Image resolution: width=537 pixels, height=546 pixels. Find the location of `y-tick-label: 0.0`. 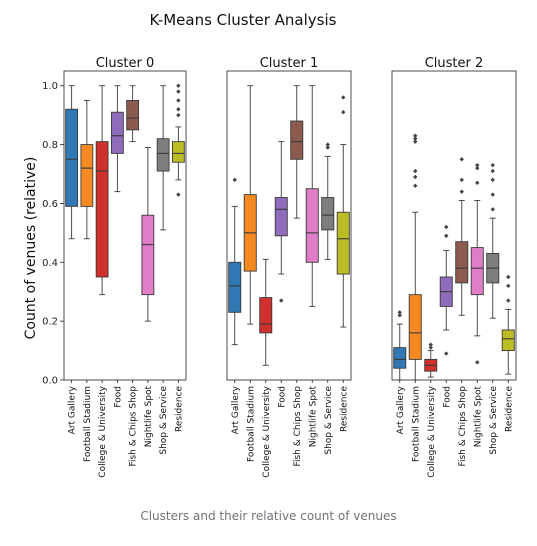

y-tick-label: 0.0 is located at coordinates (50, 381).